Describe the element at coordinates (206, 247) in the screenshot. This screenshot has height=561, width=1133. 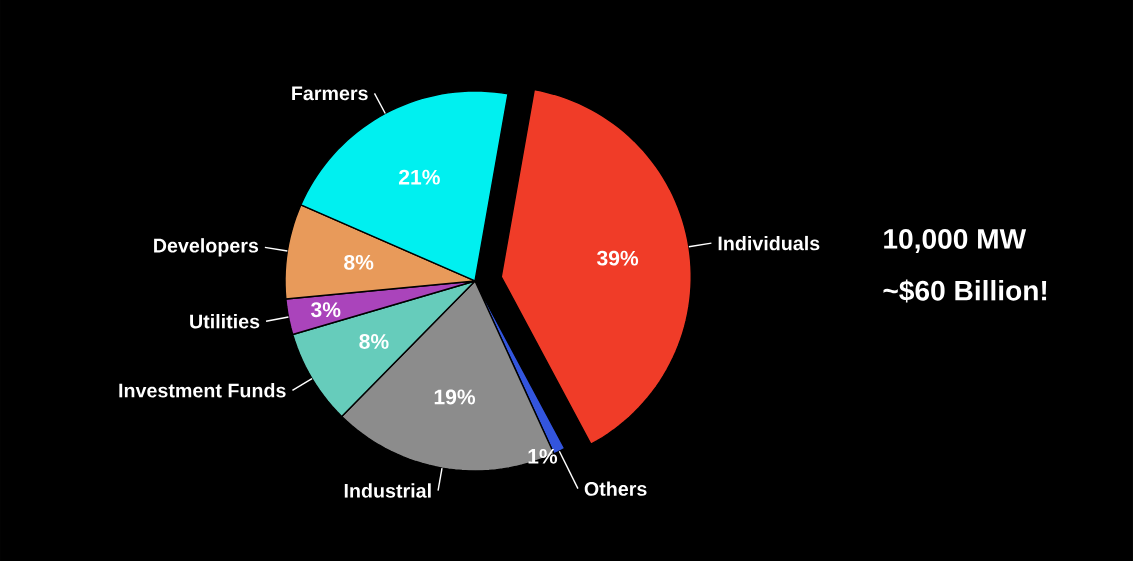
I see `slice-label: Developers` at that location.